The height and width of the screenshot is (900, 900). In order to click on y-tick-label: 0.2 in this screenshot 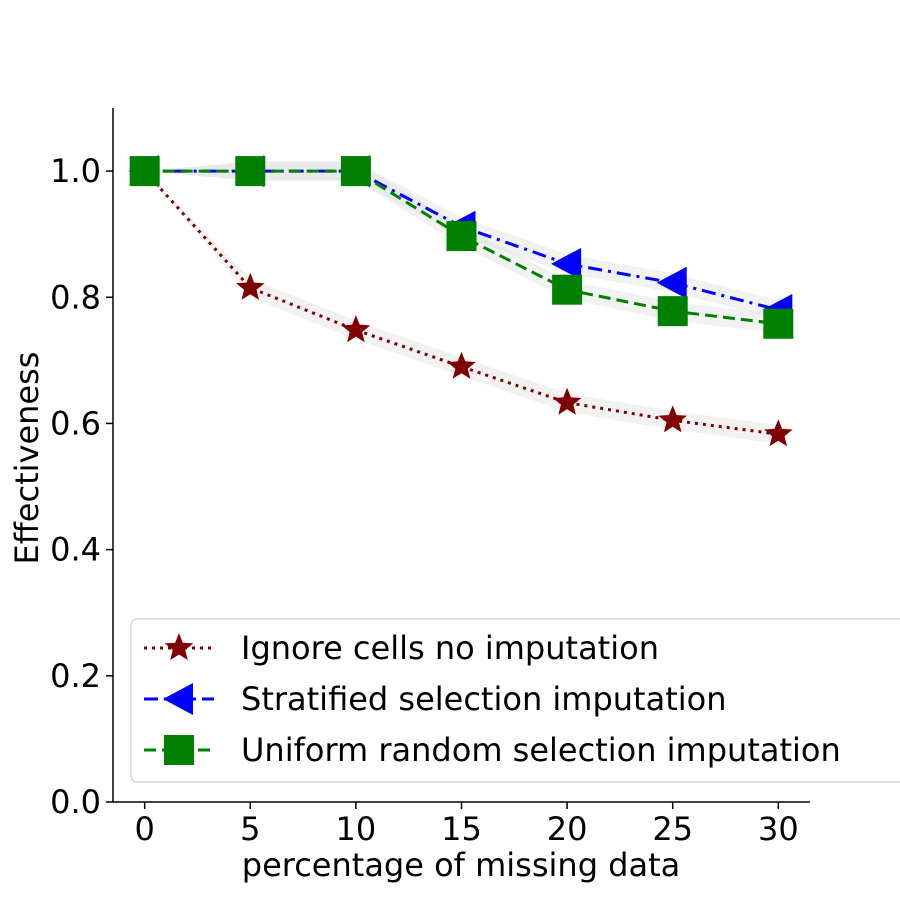, I will do `click(75, 676)`.